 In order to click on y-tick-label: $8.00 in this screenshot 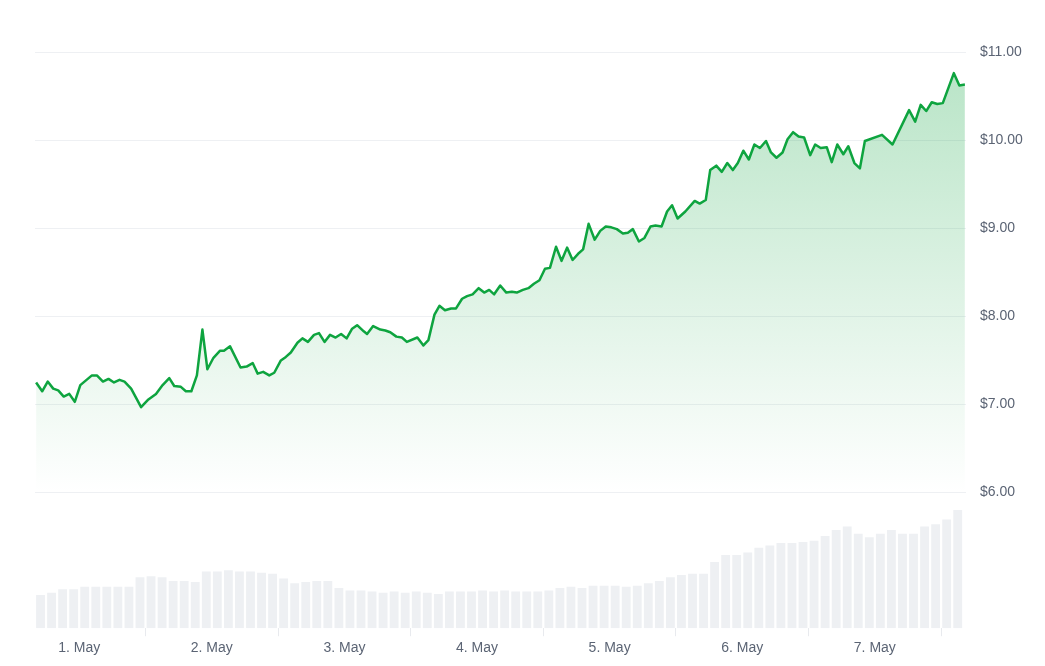, I will do `click(998, 315)`.